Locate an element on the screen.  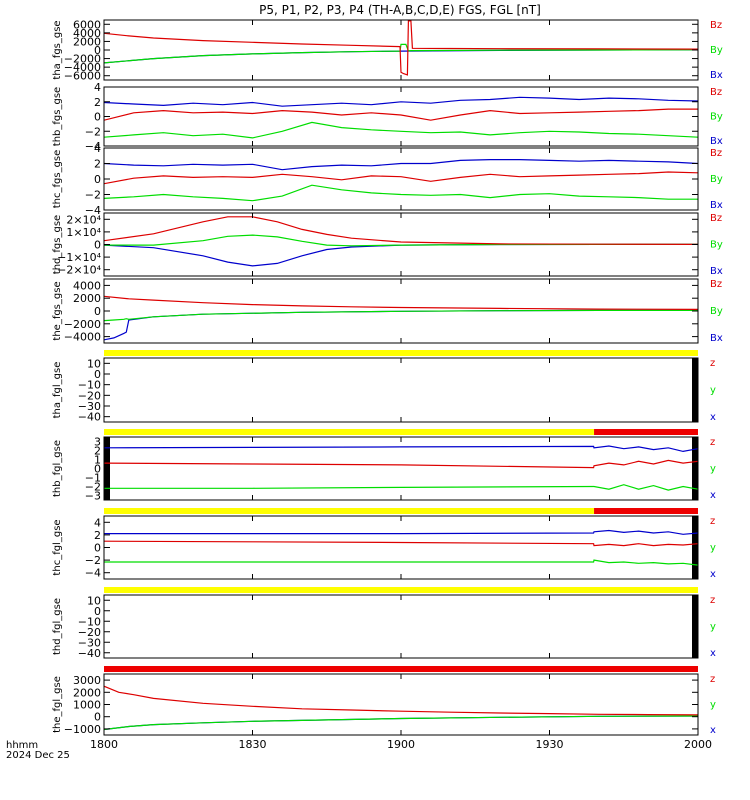
y-tick-label: −10 is located at coordinates (89, 385).